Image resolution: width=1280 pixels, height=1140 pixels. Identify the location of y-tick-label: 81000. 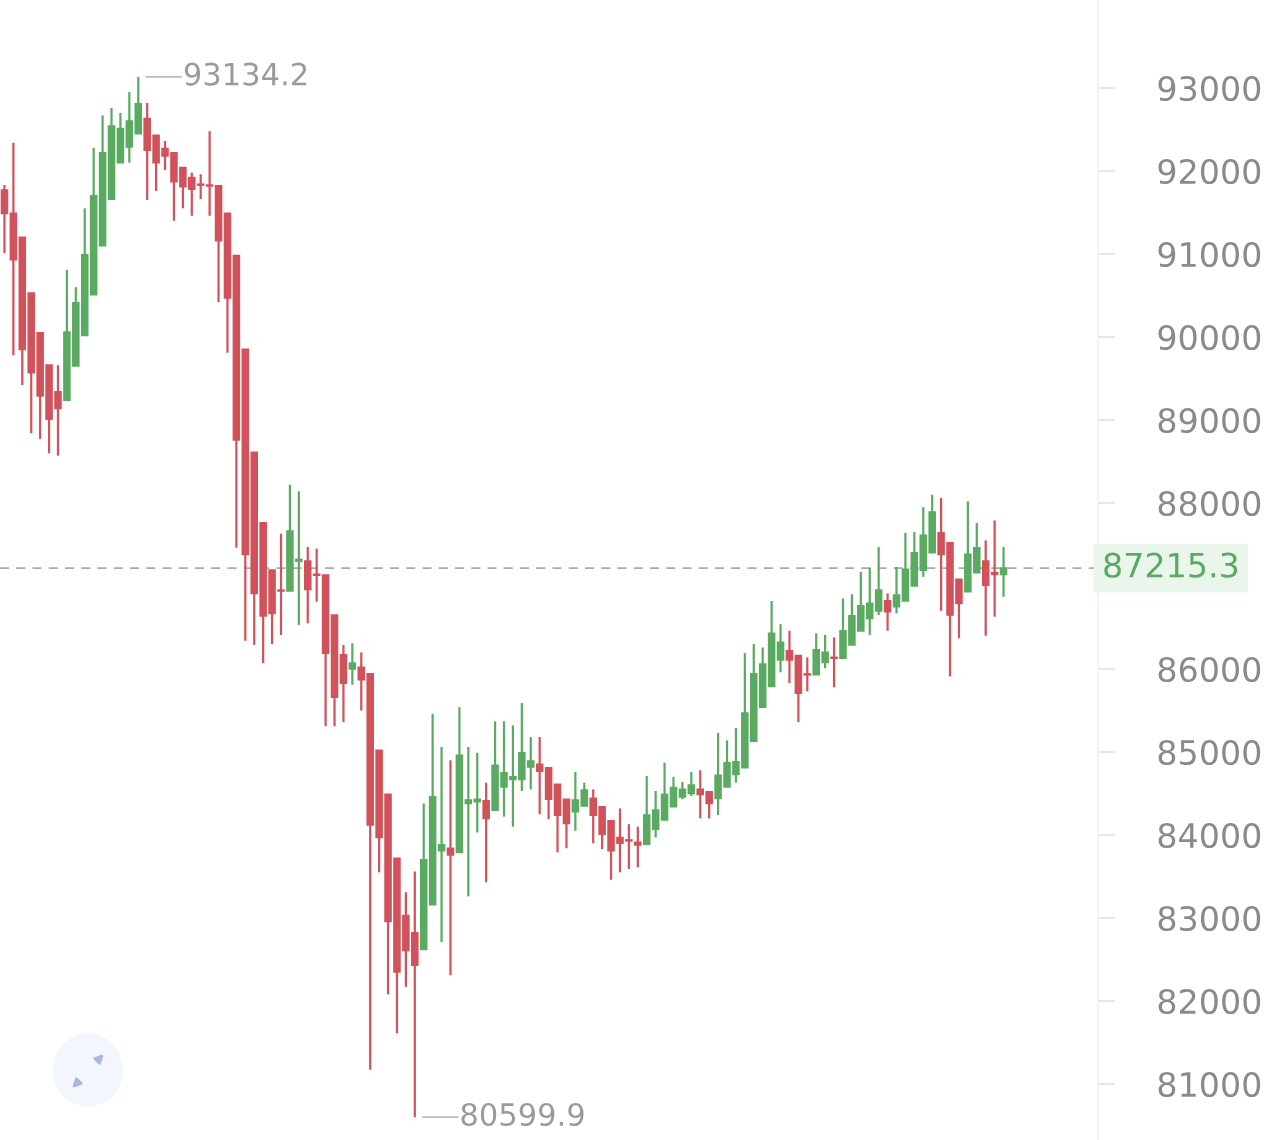
(1209, 1084).